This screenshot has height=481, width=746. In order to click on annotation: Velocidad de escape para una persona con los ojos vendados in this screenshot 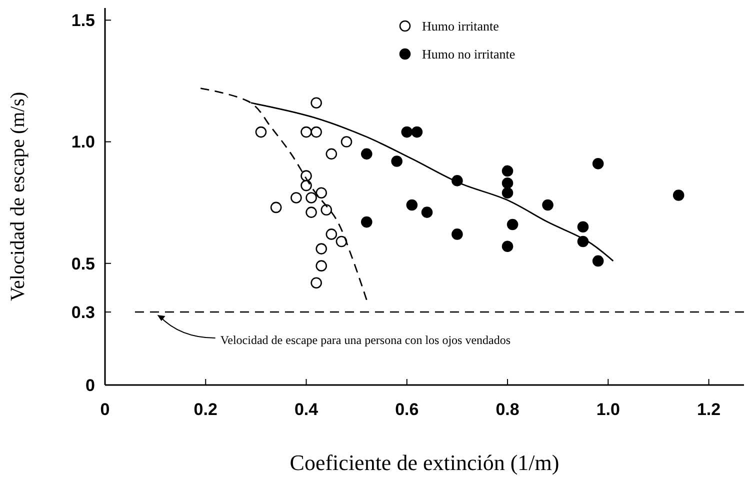, I will do `click(365, 340)`.